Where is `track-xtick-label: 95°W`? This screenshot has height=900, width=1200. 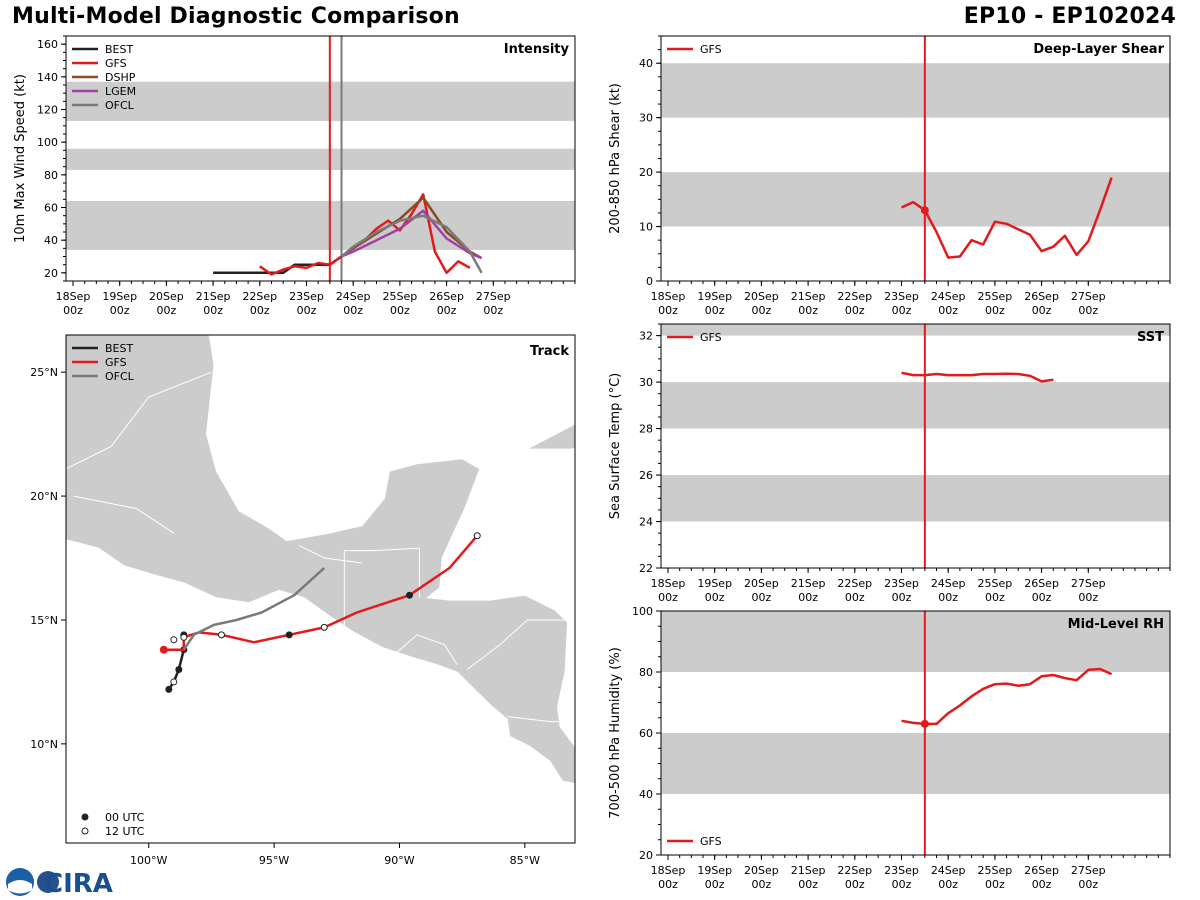 track-xtick-label: 95°W is located at coordinates (274, 860).